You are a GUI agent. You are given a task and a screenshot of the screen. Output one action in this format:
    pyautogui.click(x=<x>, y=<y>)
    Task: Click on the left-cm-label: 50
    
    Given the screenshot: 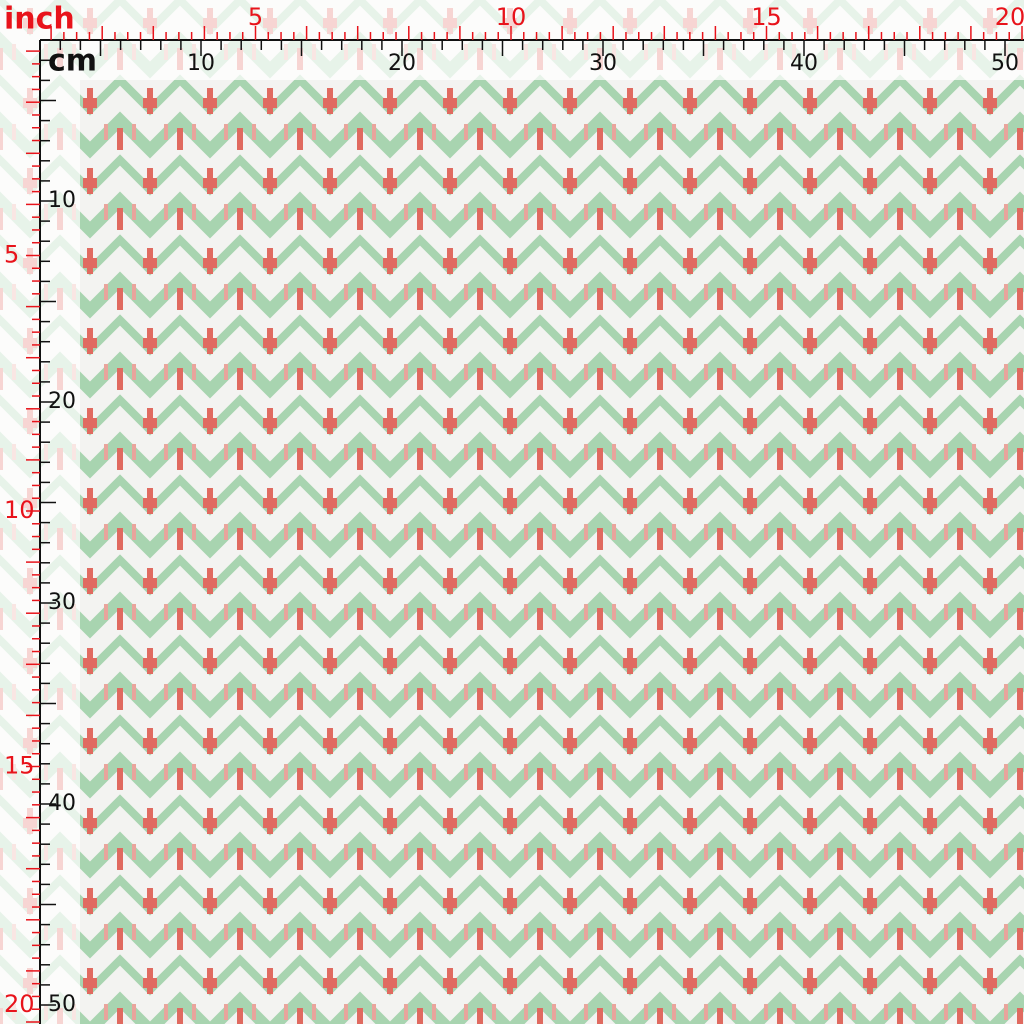 What is the action you would take?
    pyautogui.click(x=62, y=1004)
    